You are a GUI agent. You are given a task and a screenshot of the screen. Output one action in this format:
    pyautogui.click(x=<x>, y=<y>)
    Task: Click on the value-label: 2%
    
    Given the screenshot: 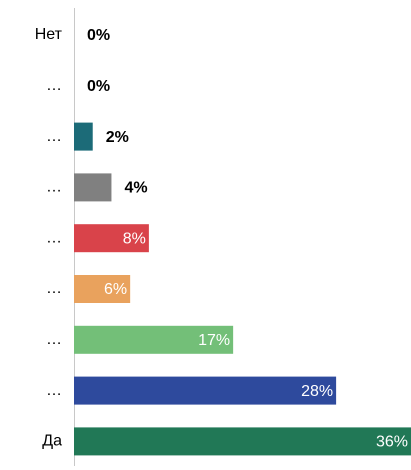 What is the action you would take?
    pyautogui.click(x=117, y=137)
    